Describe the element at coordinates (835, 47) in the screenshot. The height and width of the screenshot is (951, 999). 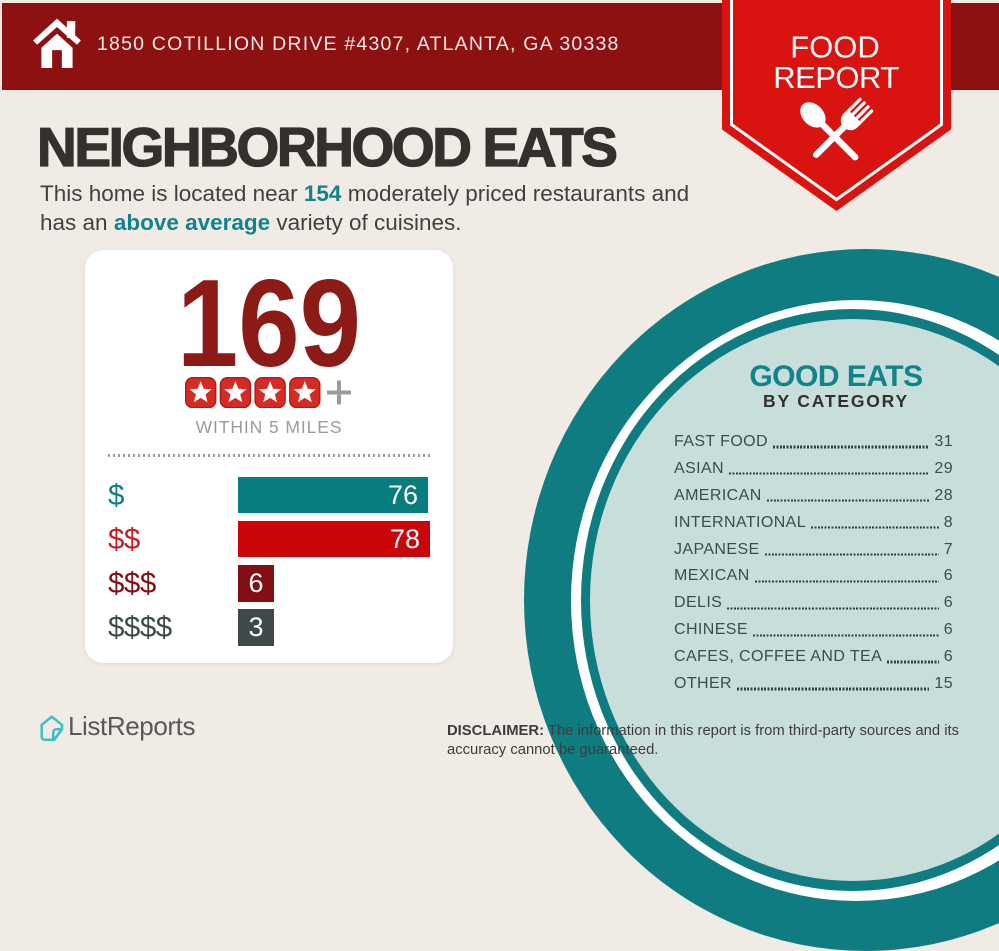
I see `svg-text: FOOD` at that location.